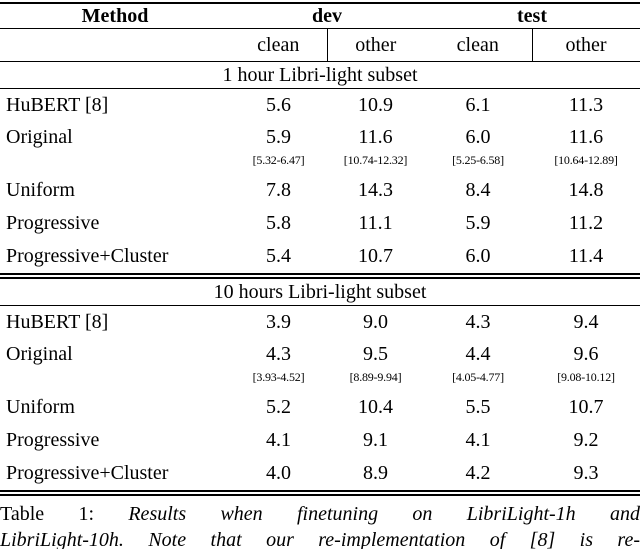  What do you see at coordinates (478, 377) in the screenshot?
I see `ci-cell: [4.05-4.77]` at bounding box center [478, 377].